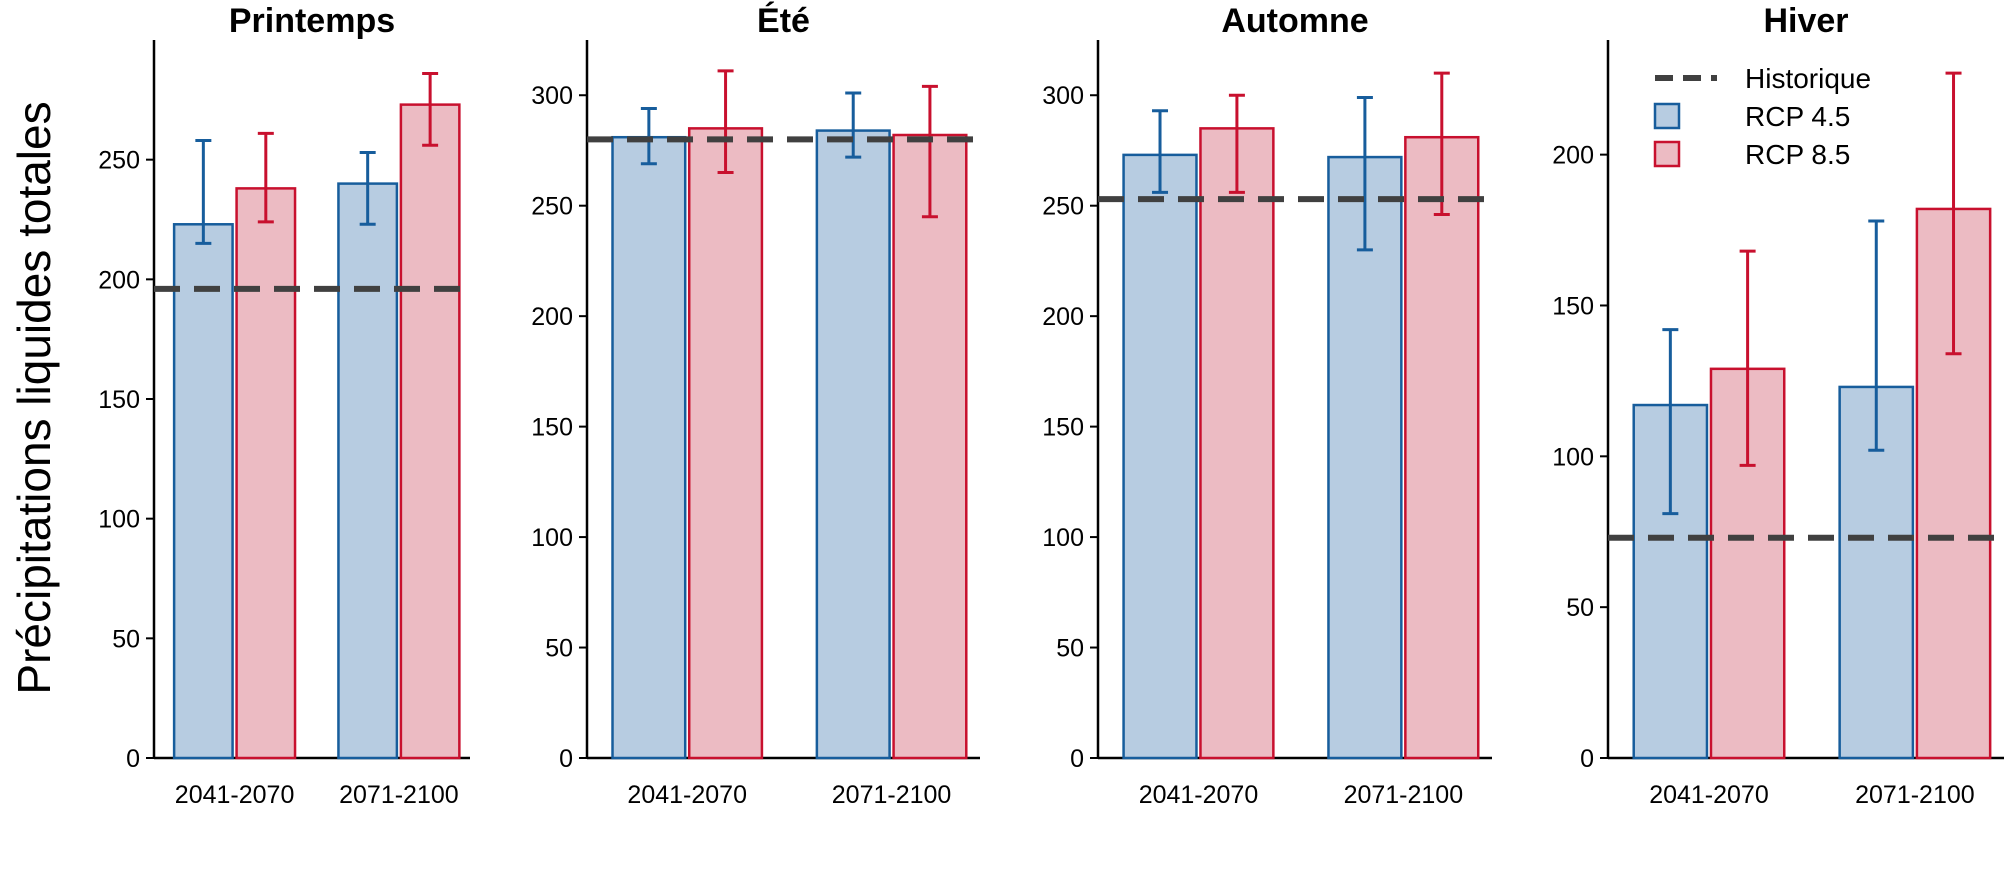  I want to click on legend: Historique RCP 4.5 RCP 8.5, so click(1762, 116).